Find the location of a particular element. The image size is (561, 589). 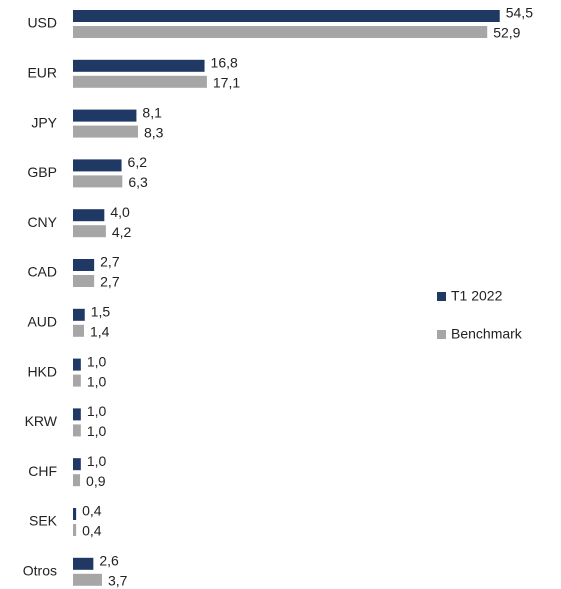

category-label: USD is located at coordinates (42, 23).